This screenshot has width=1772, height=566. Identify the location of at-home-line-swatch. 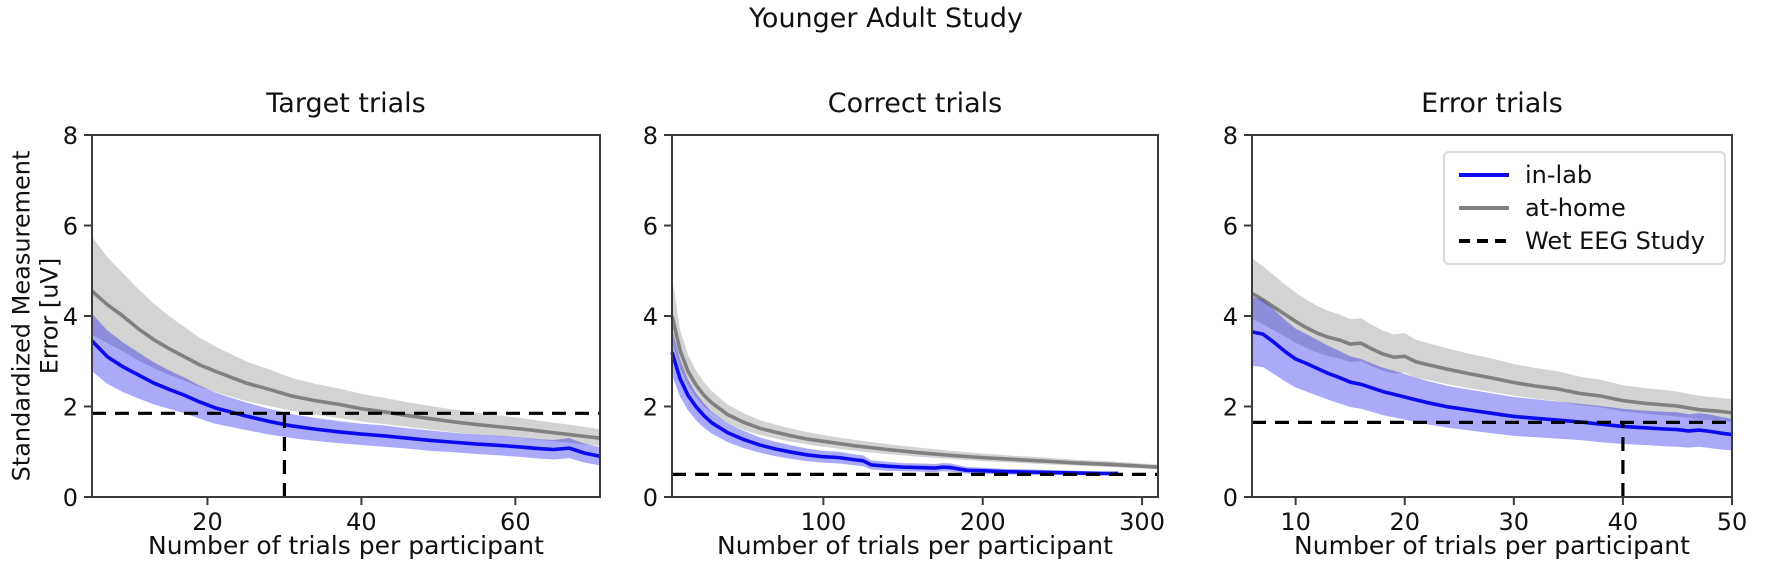
(1484, 208).